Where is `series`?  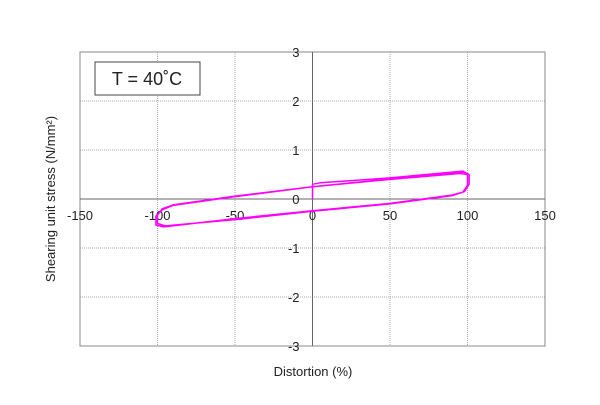 series is located at coordinates (312, 199).